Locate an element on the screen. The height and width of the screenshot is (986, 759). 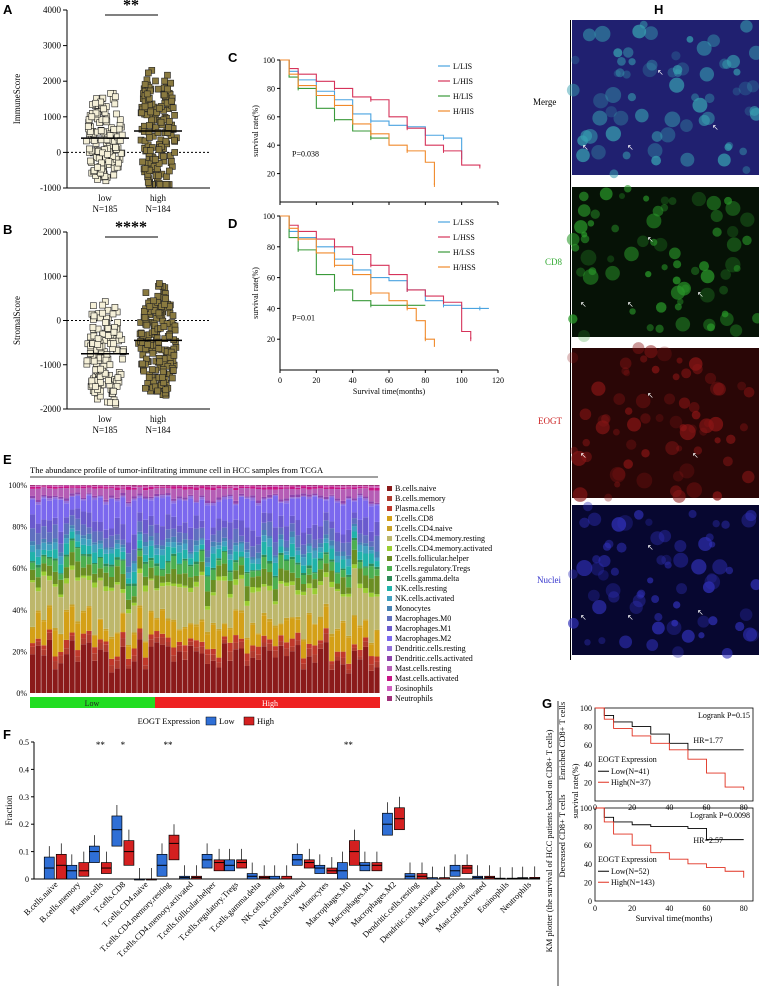
x-axis-label: Survival time(months) is located at coordinates (674, 918).